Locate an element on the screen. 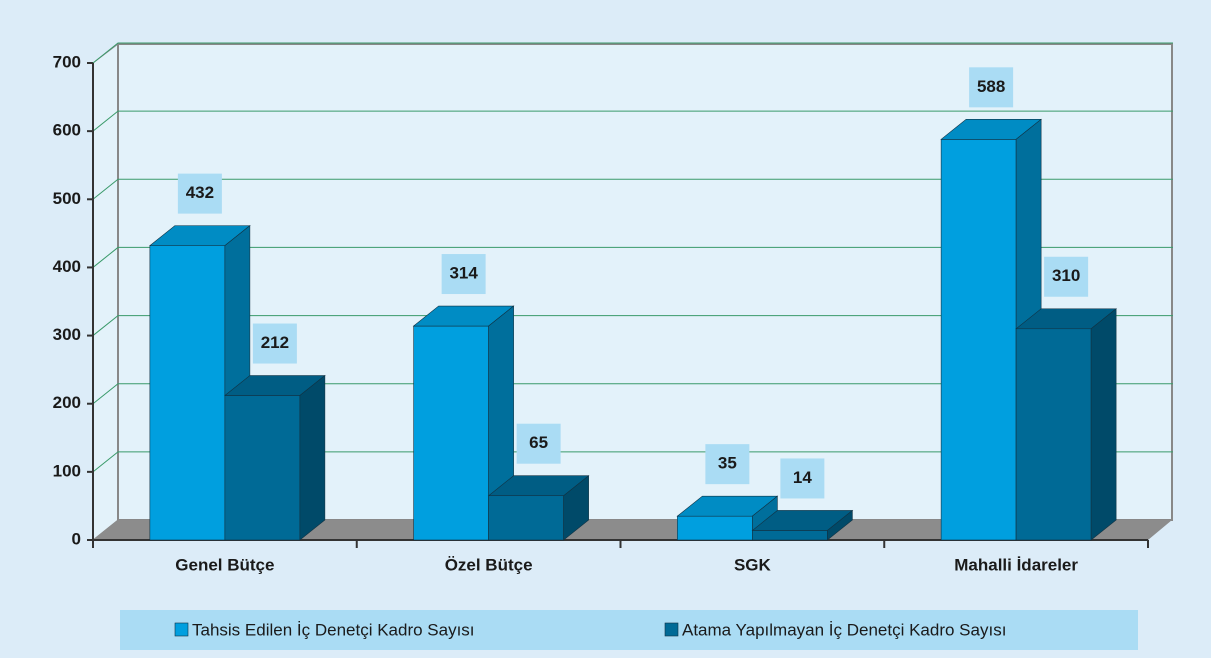 Image resolution: width=1211 pixels, height=658 pixels. y-tick-label: 300 is located at coordinates (67, 334).